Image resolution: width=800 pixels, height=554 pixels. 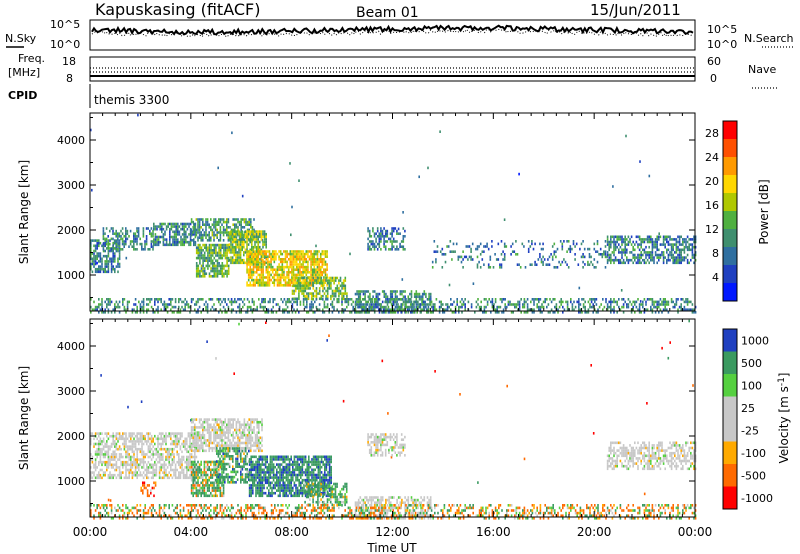 I want to click on colorbar-tick-label: 4, so click(x=715, y=277).